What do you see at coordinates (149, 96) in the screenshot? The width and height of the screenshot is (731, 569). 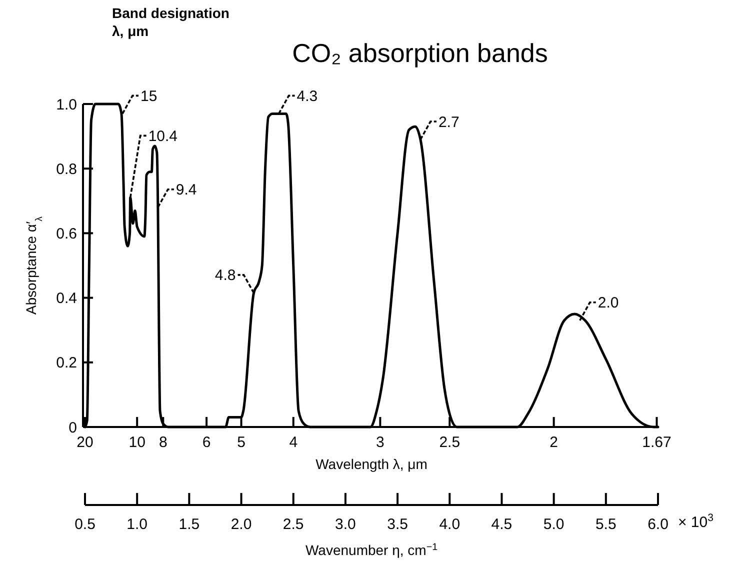 I see `annotation: 15` at bounding box center [149, 96].